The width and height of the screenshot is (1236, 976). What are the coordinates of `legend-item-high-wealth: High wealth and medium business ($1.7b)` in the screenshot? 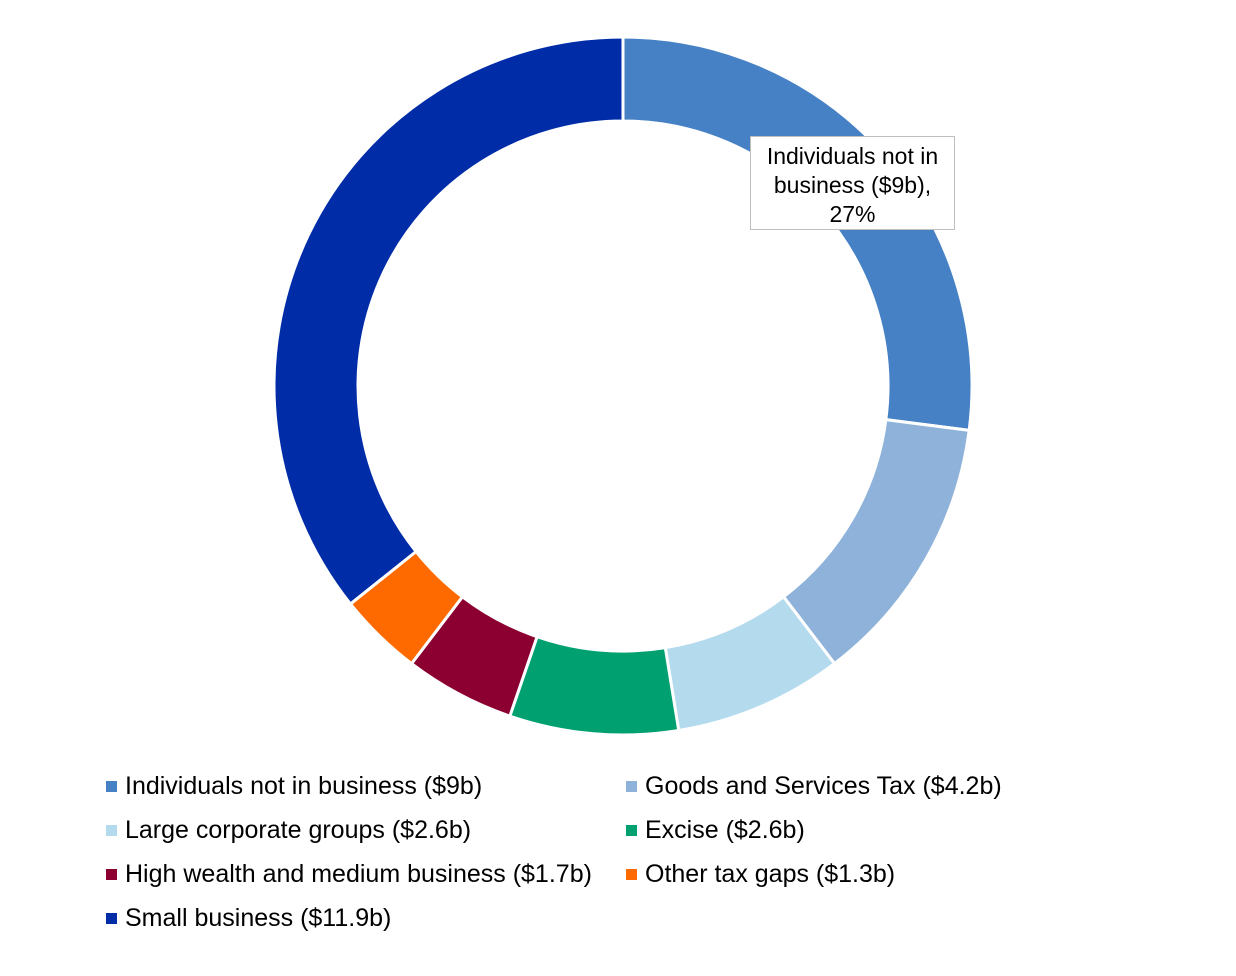 It's located at (366, 874).